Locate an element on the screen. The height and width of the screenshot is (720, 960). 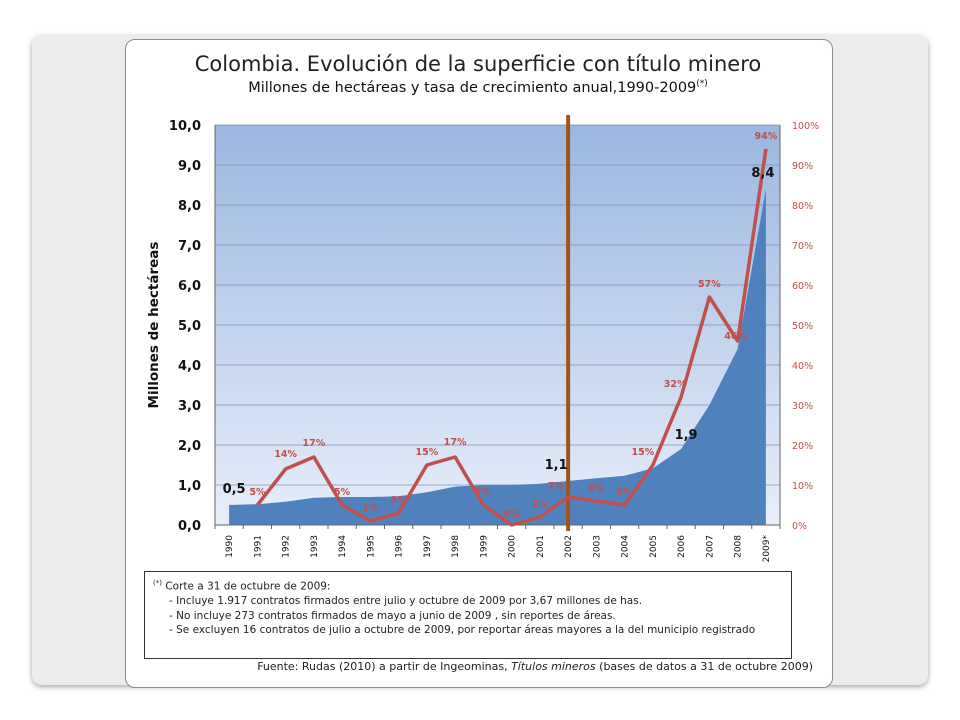
y-left-tick-label: 0,0 is located at coordinates (189, 526).